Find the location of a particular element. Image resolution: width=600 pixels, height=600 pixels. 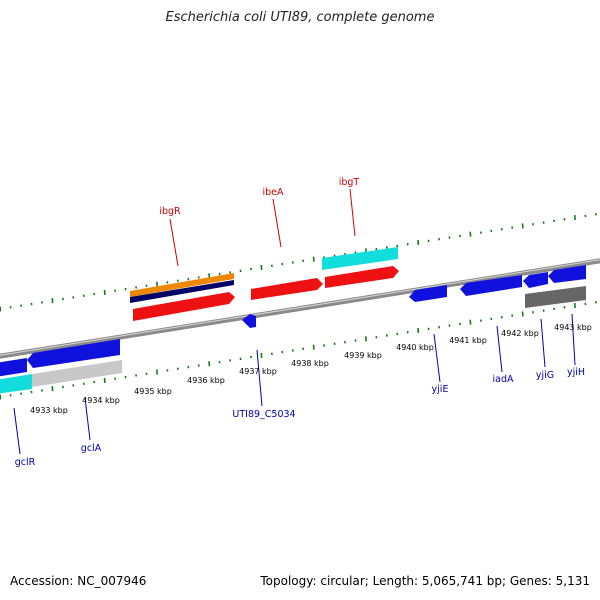

genome-title: Escherichia coli UTI89, complete genome is located at coordinates (300, 17).